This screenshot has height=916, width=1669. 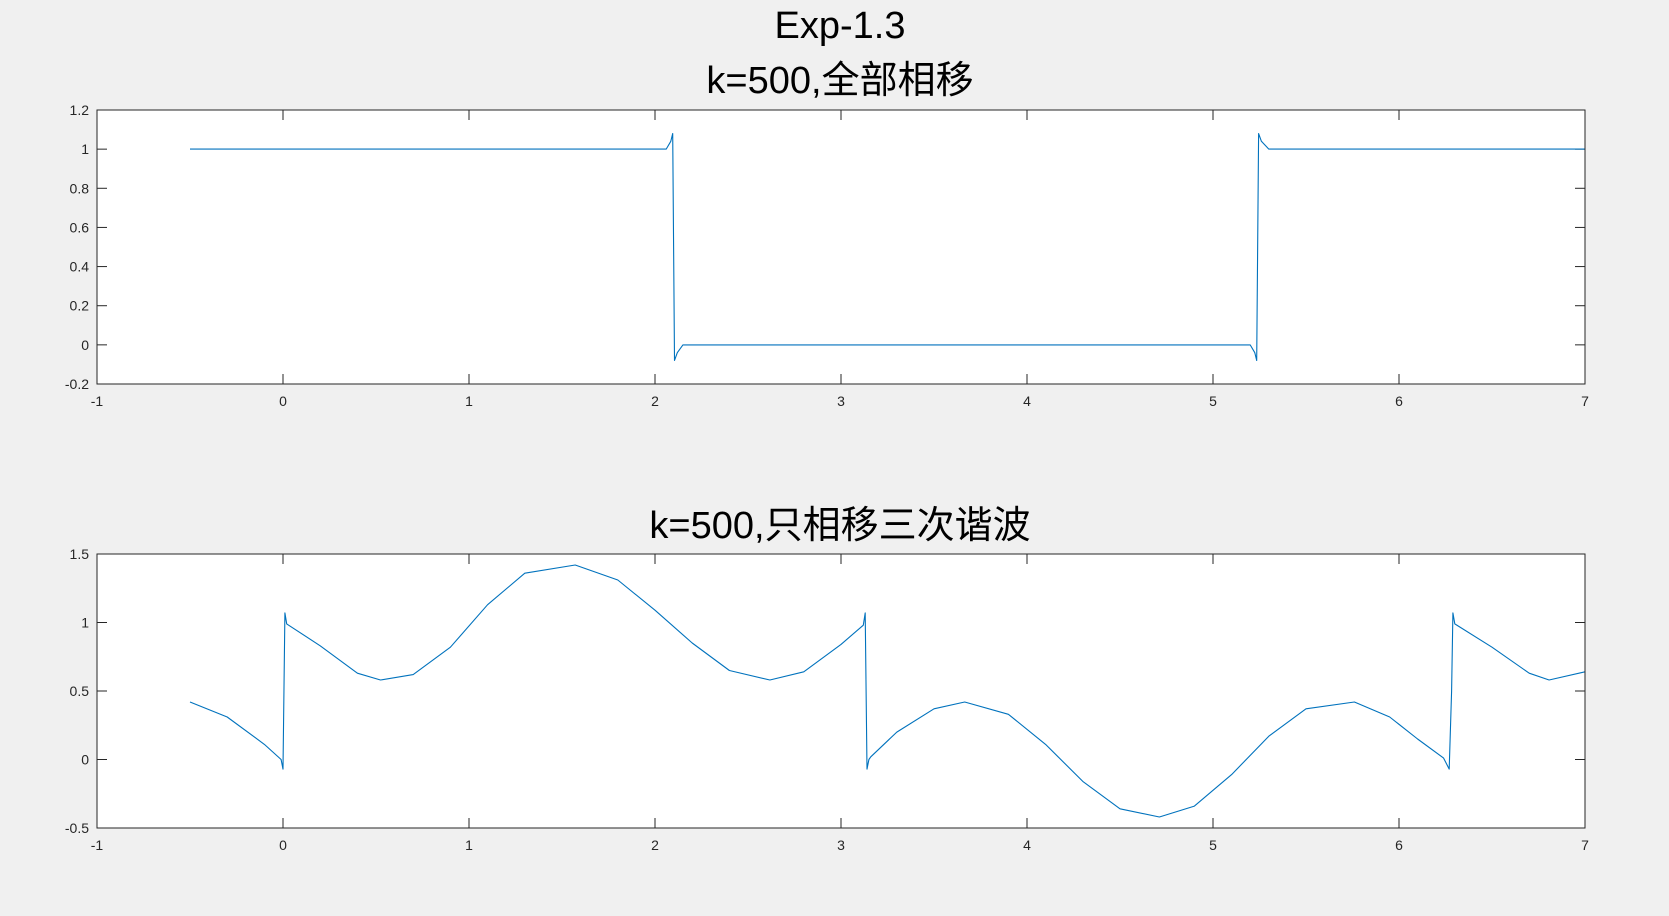 I want to click on y-tick-label: 1.2, so click(x=80, y=110).